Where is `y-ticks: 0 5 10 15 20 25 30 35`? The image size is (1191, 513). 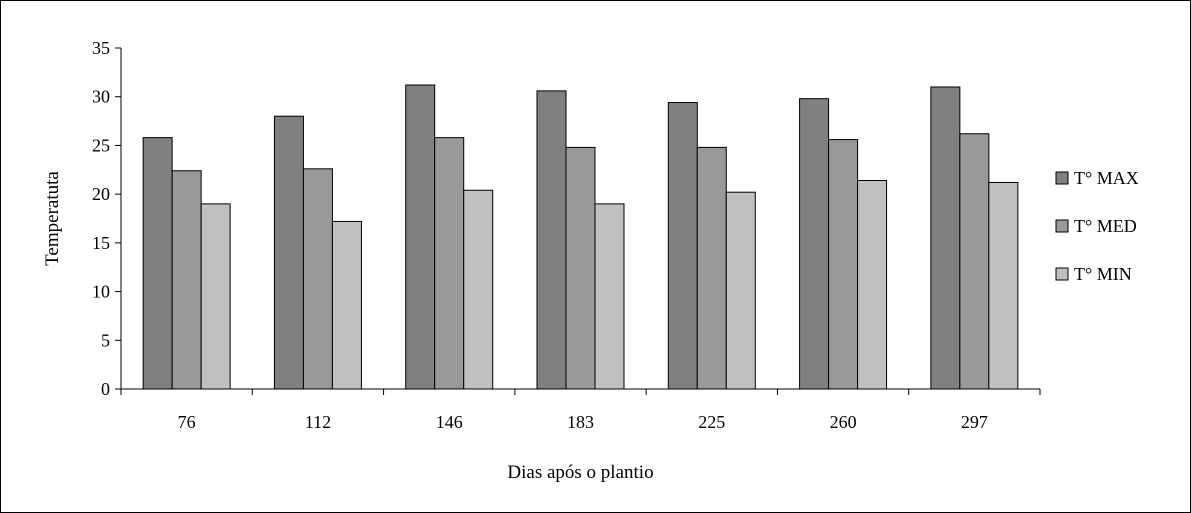 y-ticks: 0 5 10 15 20 25 30 35 is located at coordinates (106, 218).